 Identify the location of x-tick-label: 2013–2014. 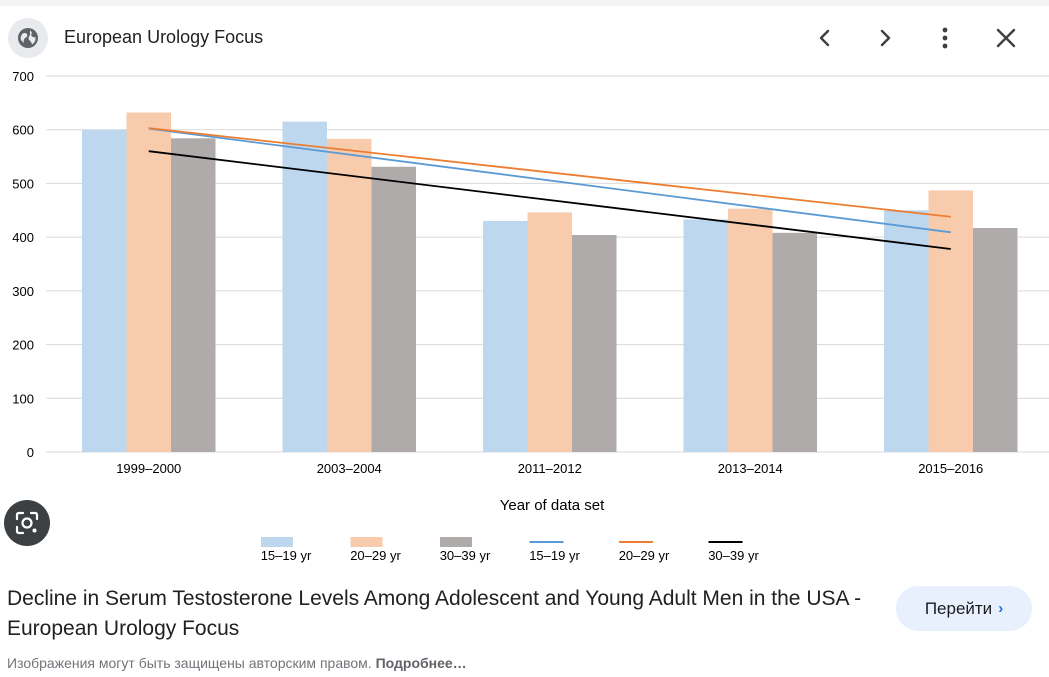
(750, 468).